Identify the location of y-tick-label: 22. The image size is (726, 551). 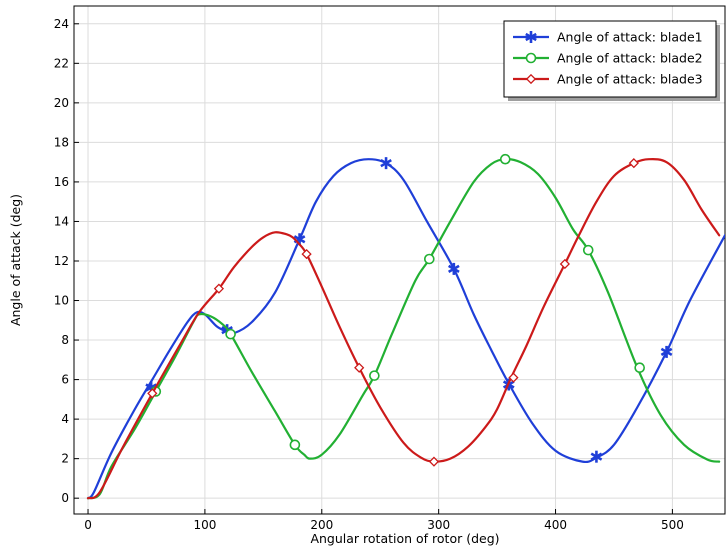
(61, 63).